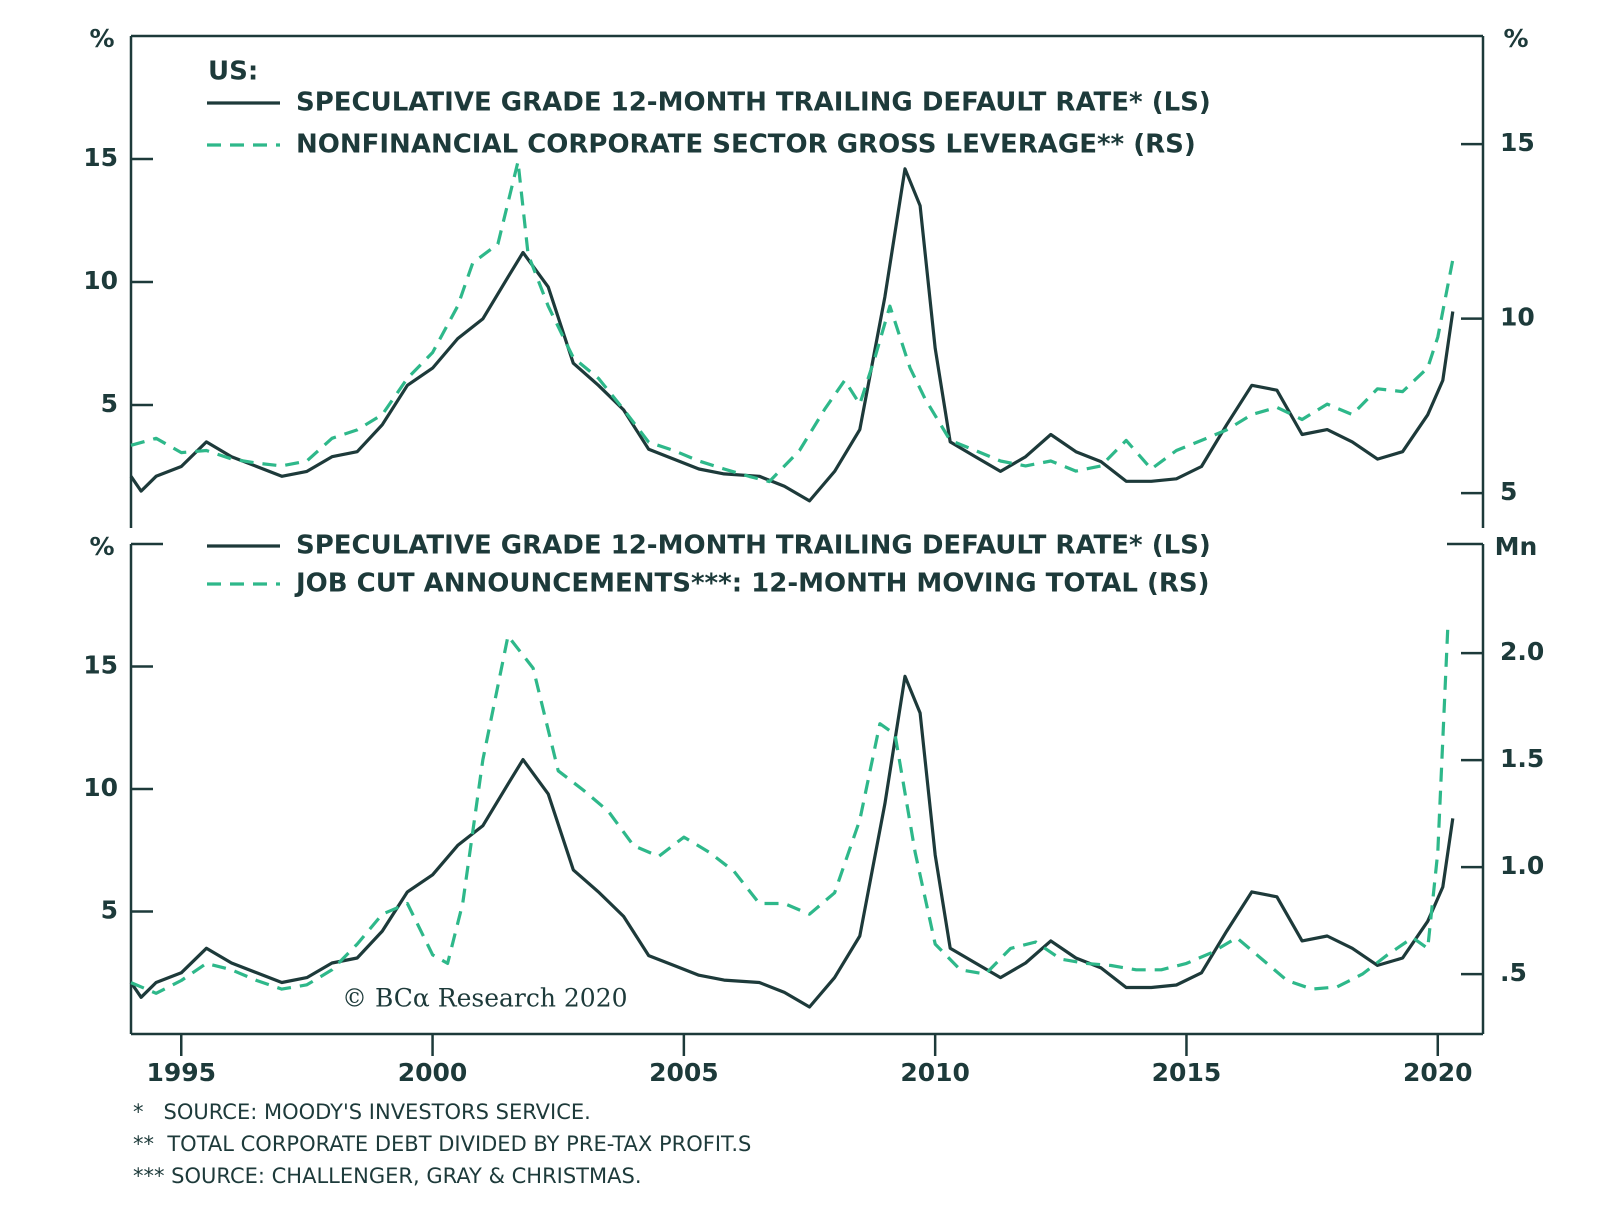  I want to click on watermark: © BCα Research 2020, so click(485, 998).